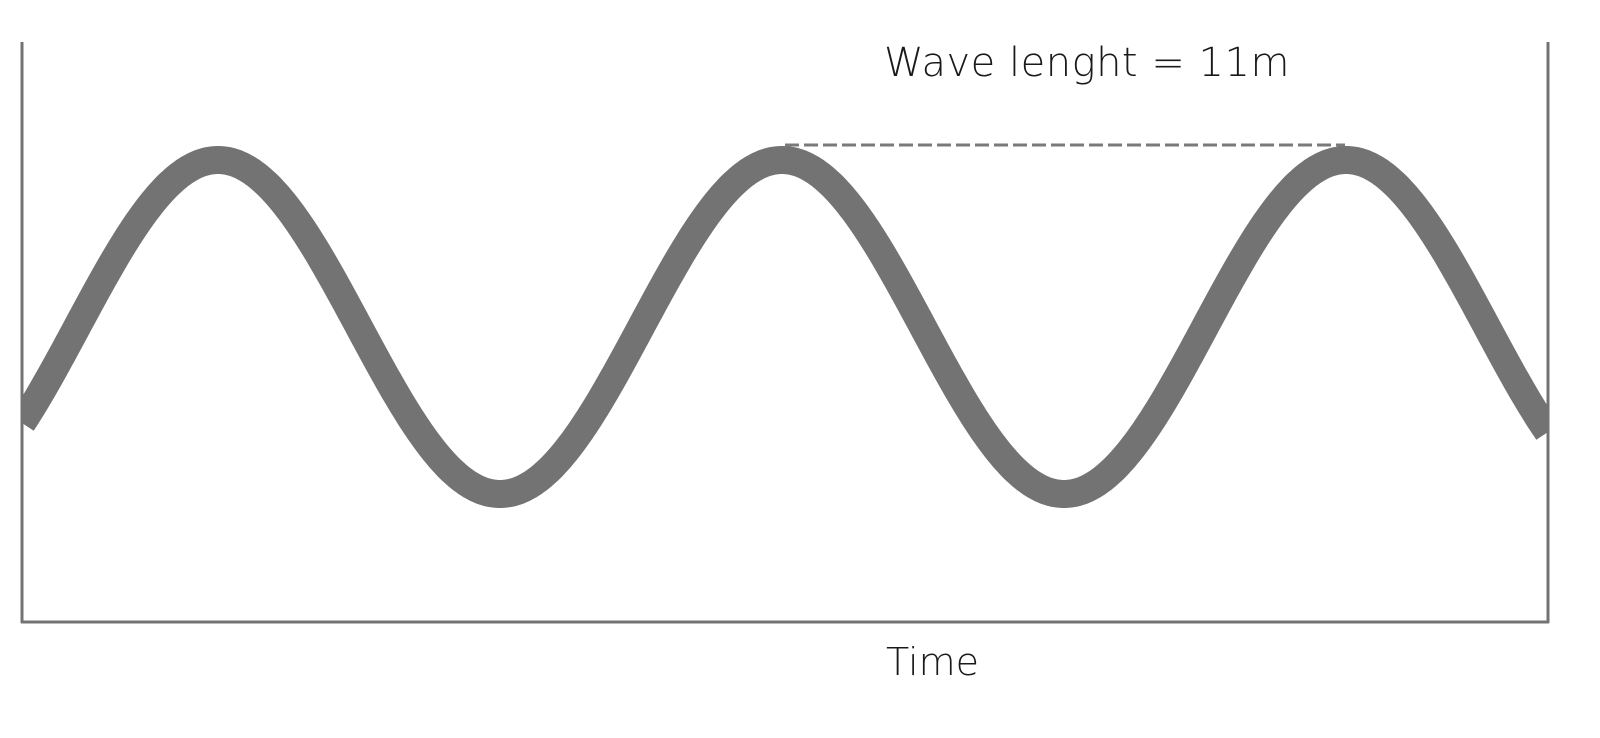 The height and width of the screenshot is (738, 1600). I want to click on x-axis-label: Time, so click(932, 662).